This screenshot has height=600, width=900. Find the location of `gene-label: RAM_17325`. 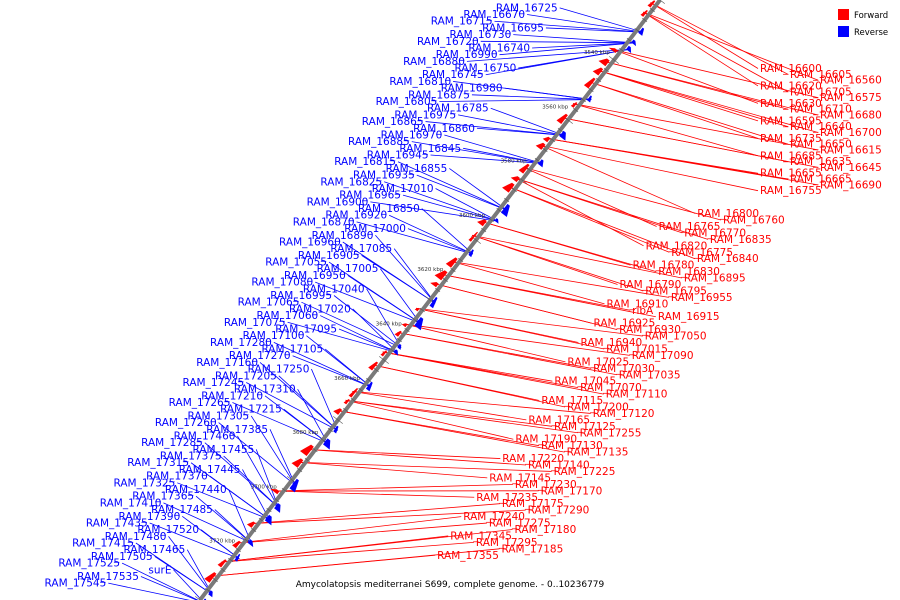

gene-label: RAM_17325 is located at coordinates (144, 483).